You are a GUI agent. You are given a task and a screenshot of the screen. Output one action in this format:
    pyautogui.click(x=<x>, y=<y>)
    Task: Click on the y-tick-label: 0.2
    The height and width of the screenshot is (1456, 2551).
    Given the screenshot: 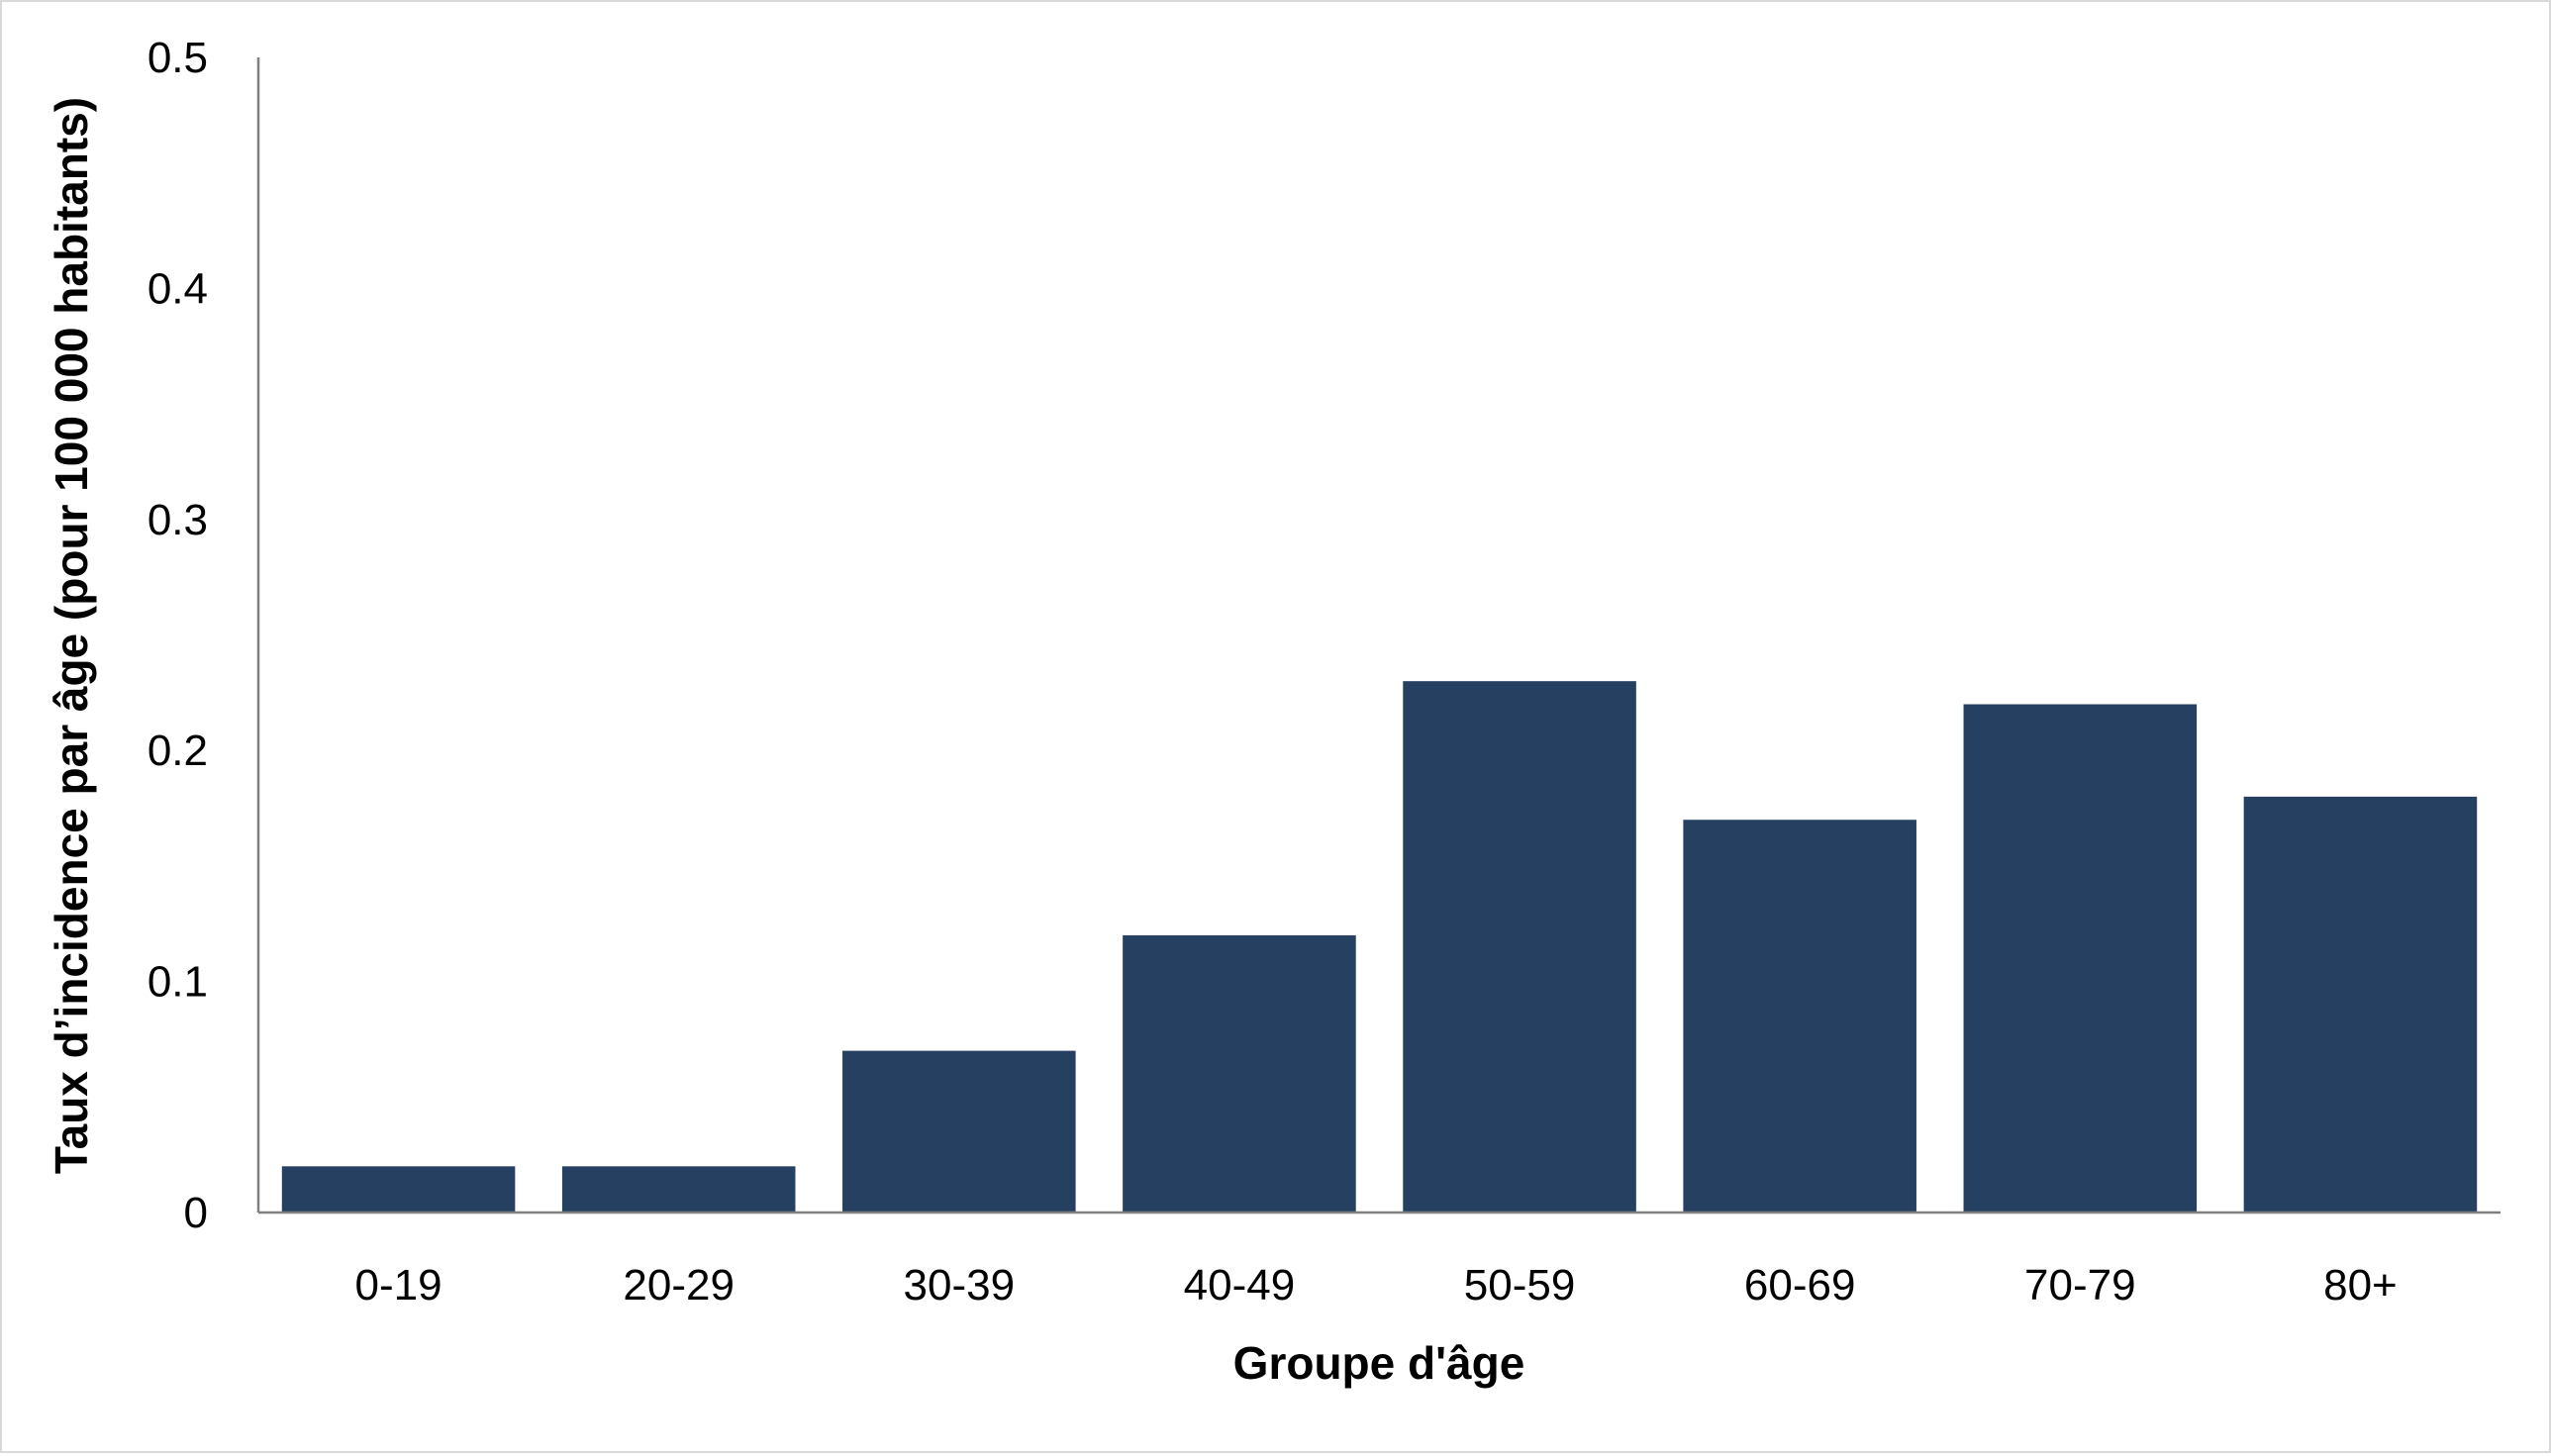 What is the action you would take?
    pyautogui.click(x=177, y=751)
    